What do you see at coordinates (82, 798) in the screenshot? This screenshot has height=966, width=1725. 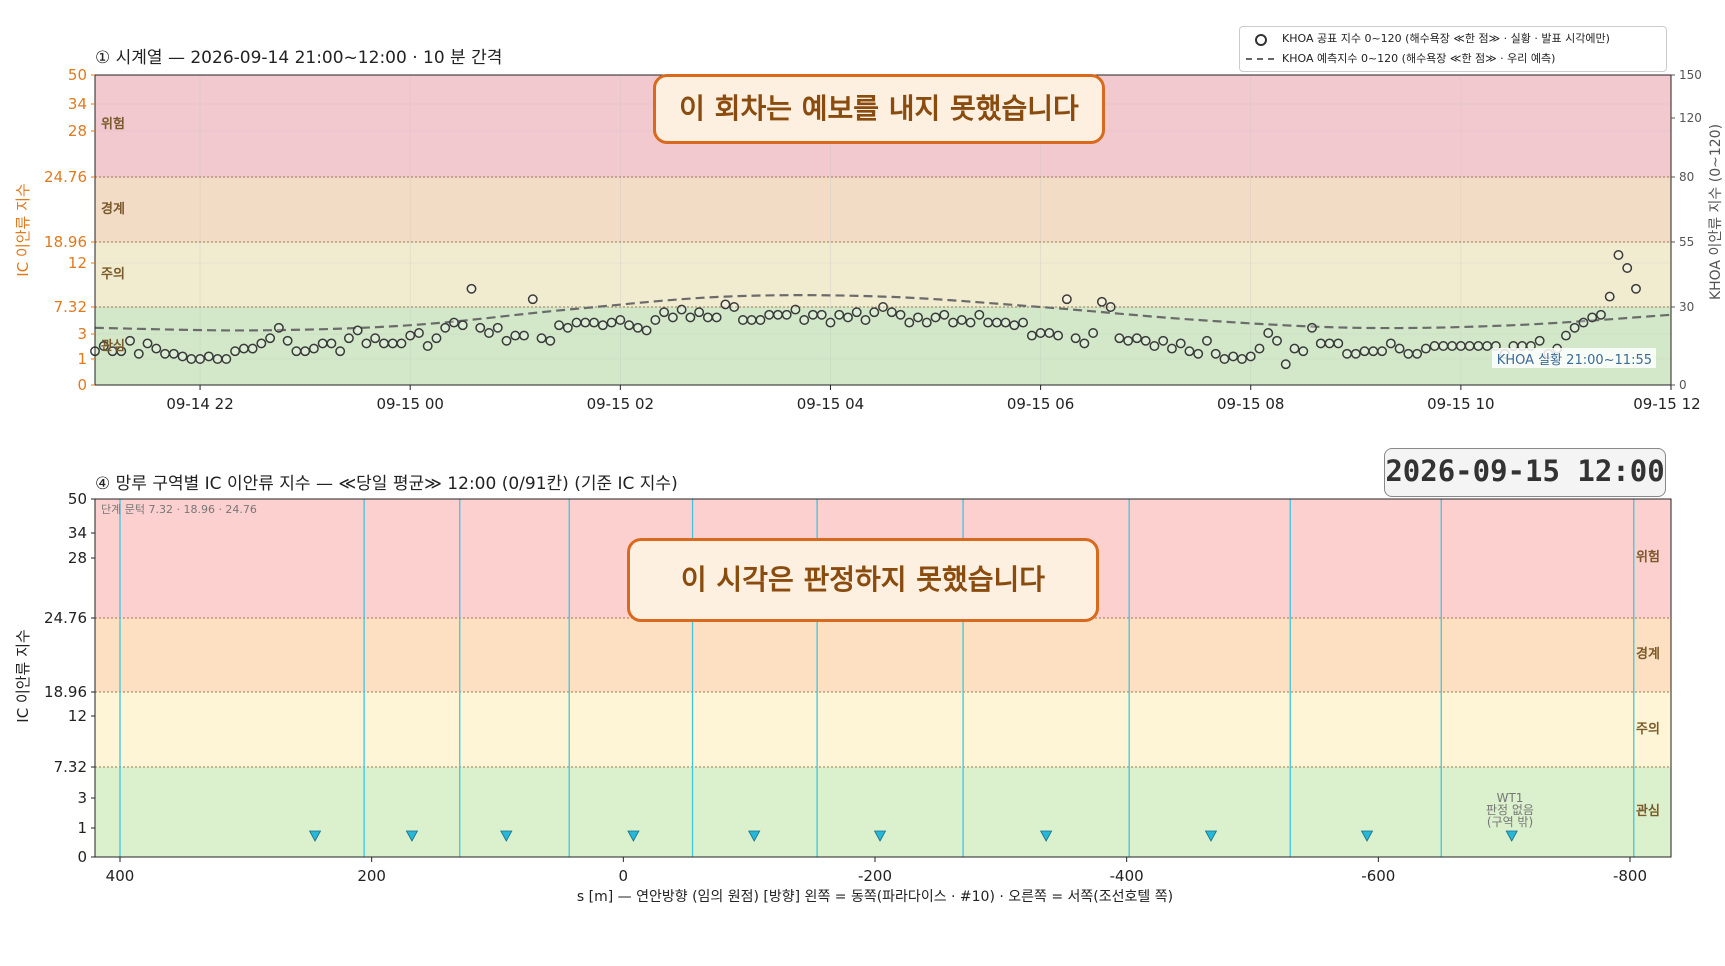 I see `bottom-y-tick-label: 3` at bounding box center [82, 798].